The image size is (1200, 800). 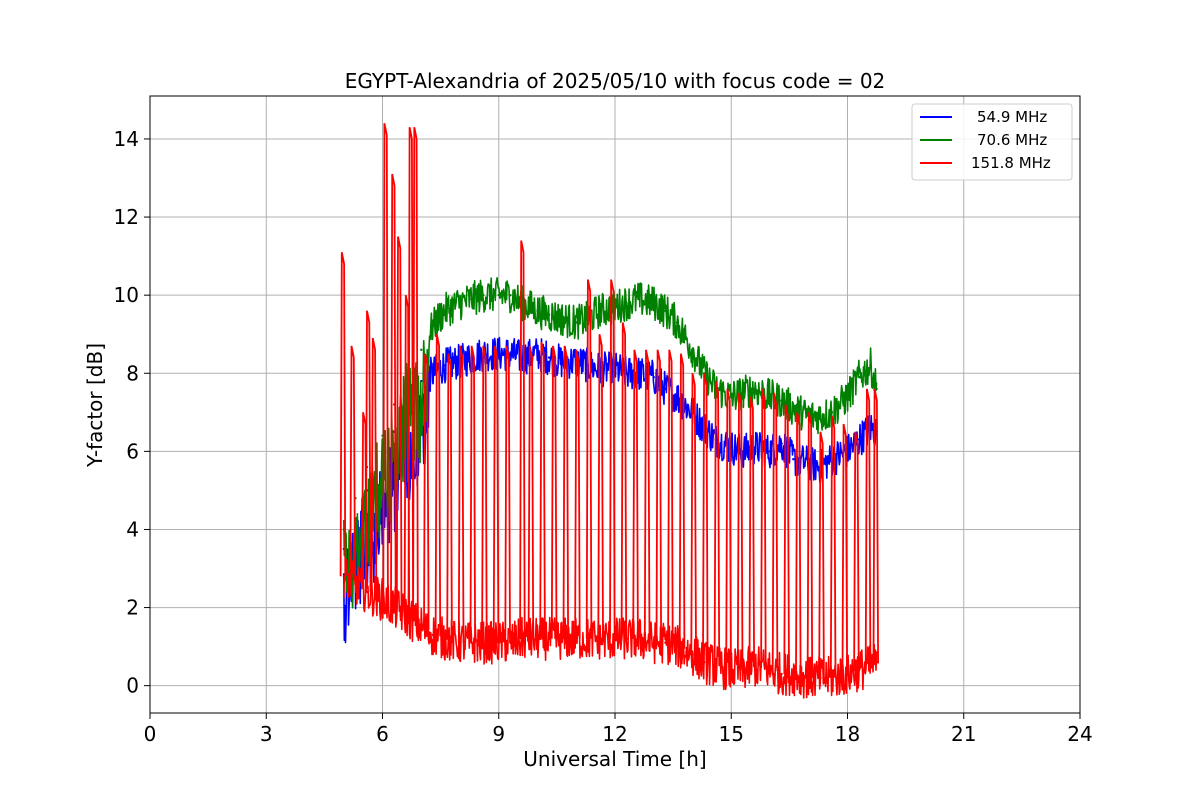 I want to click on x-tick-label: 6, so click(x=382, y=734).